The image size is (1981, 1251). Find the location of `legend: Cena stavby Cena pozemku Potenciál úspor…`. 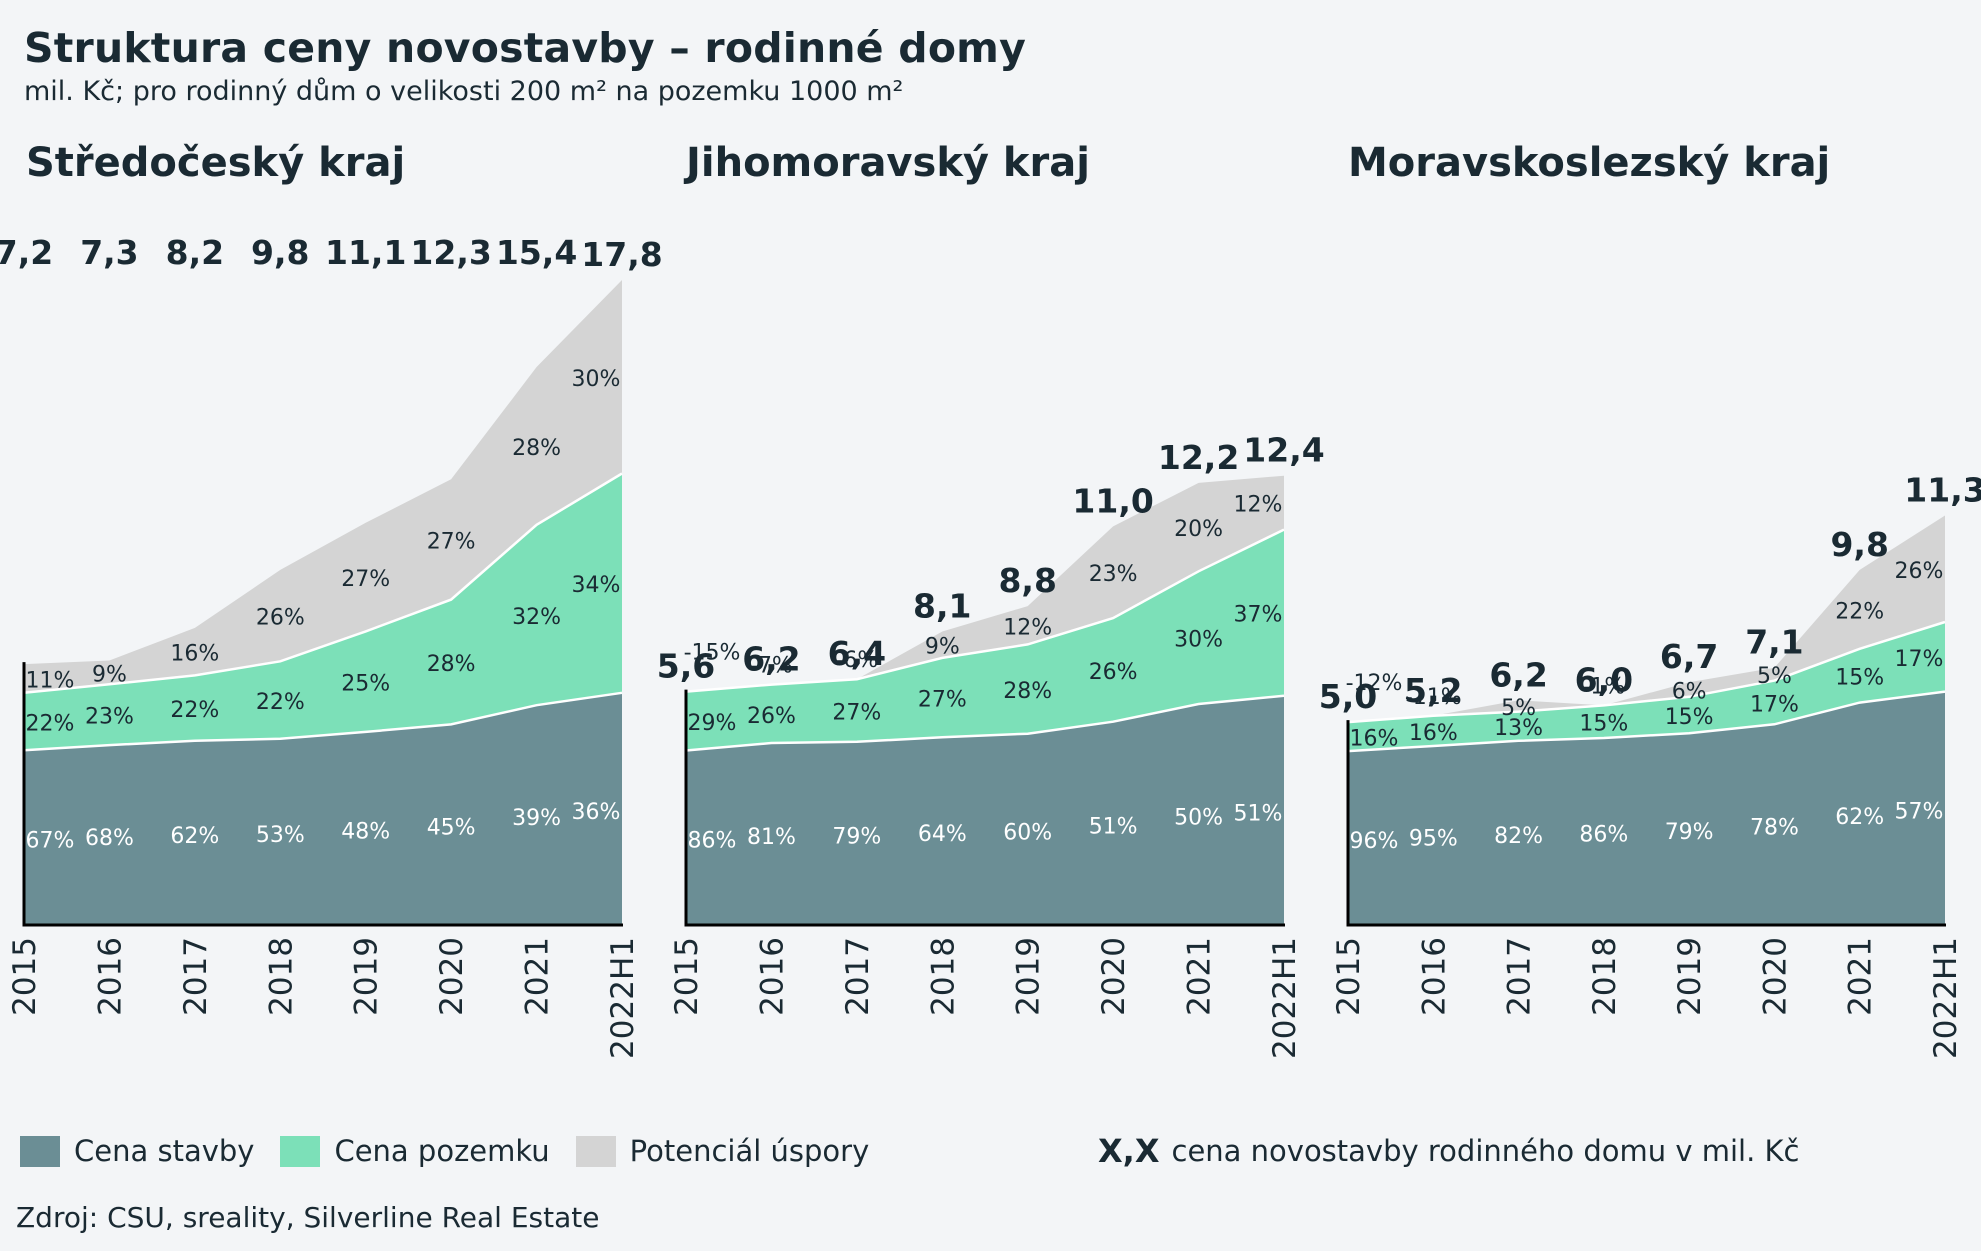

legend: Cena stavby Cena pozemku Potenciál úspor… is located at coordinates (457, 1151).